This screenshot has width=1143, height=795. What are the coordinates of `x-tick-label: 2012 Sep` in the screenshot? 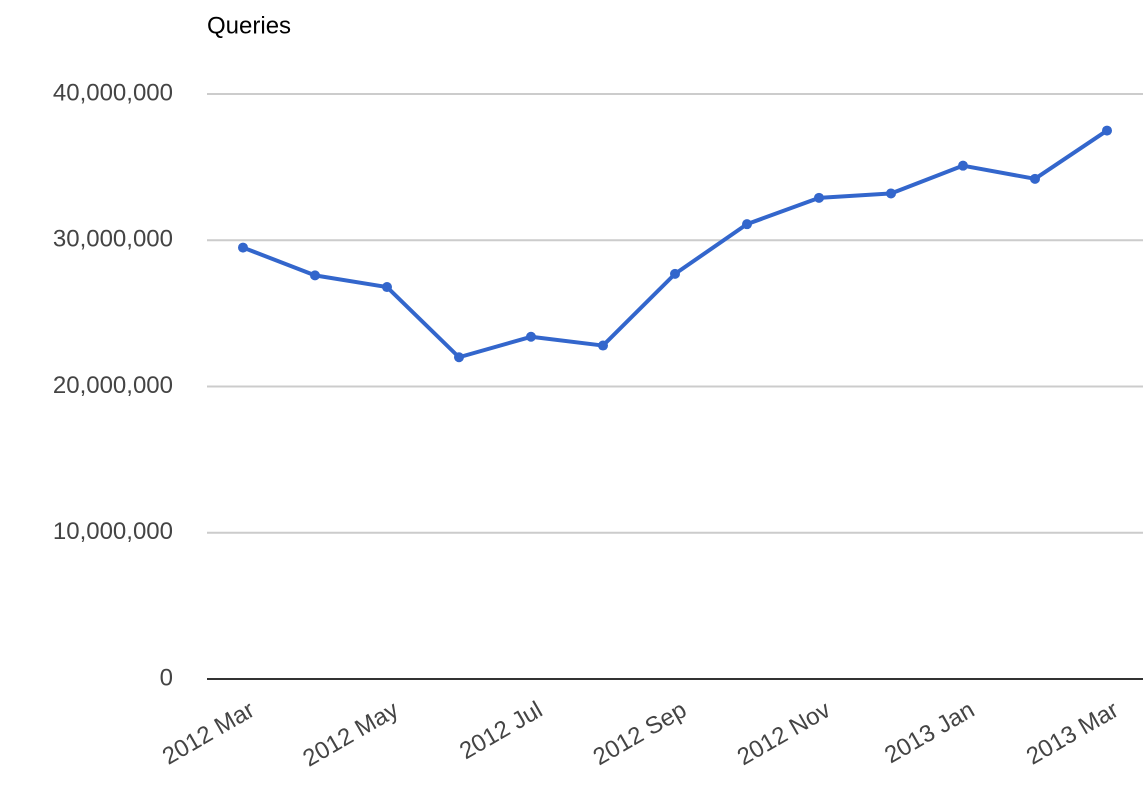 It's located at (640, 733).